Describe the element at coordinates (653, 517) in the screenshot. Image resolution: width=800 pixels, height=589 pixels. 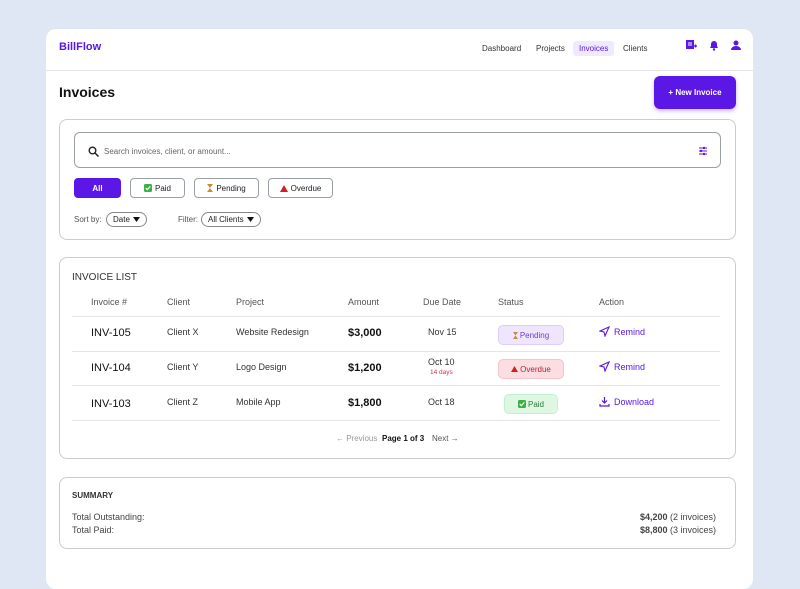
I see `summary-amount: $4,200` at that location.